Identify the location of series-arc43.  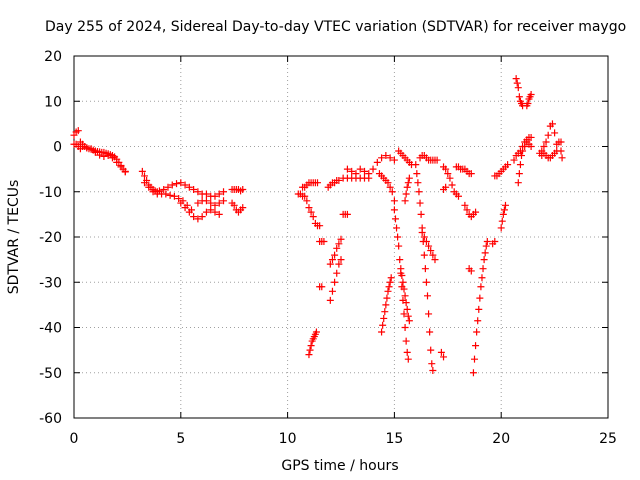
(524, 162).